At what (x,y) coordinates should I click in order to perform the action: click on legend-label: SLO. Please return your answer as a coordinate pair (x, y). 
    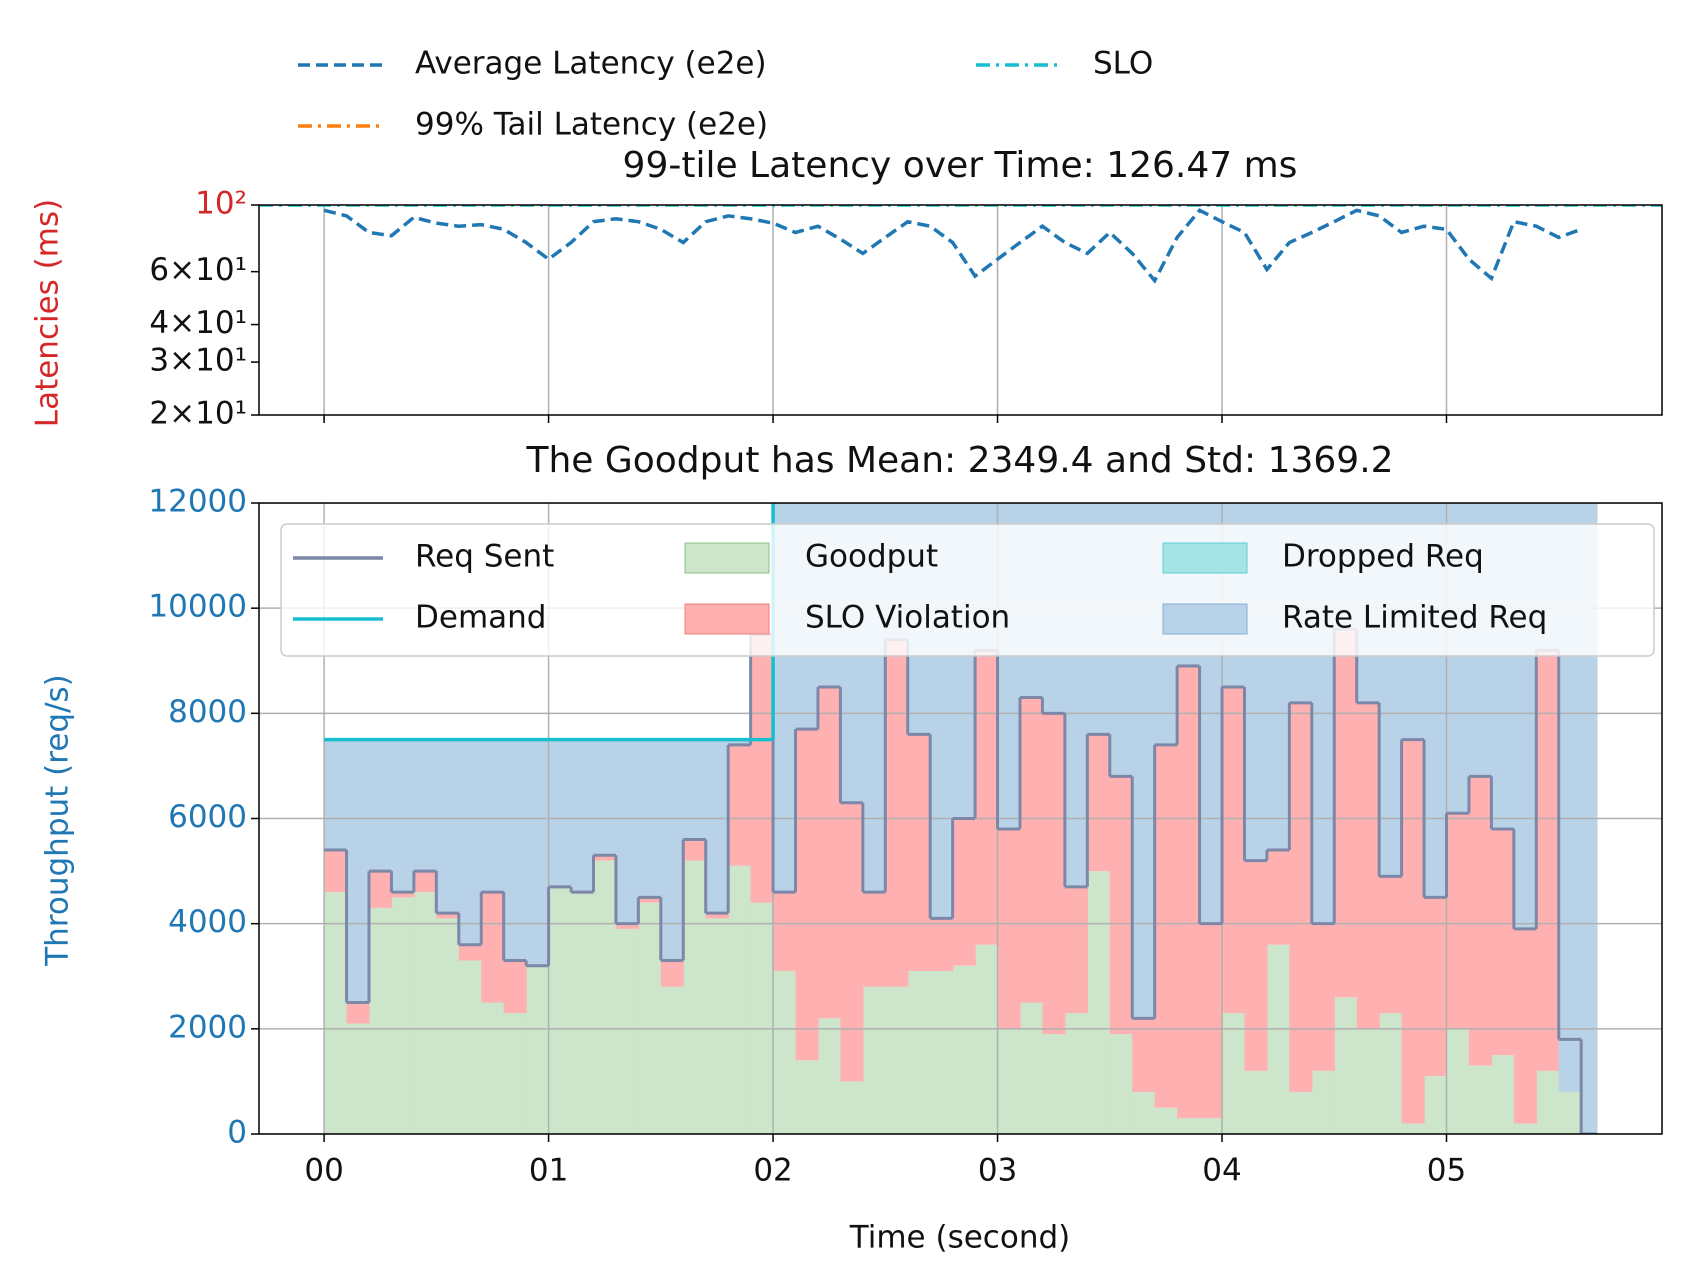
    Looking at the image, I should click on (1123, 64).